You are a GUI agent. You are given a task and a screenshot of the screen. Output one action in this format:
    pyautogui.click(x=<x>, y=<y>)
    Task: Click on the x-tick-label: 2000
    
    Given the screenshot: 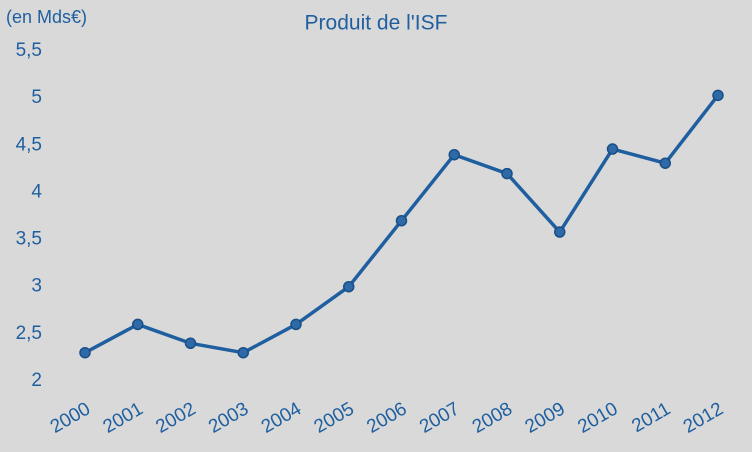 What is the action you would take?
    pyautogui.click(x=70, y=417)
    